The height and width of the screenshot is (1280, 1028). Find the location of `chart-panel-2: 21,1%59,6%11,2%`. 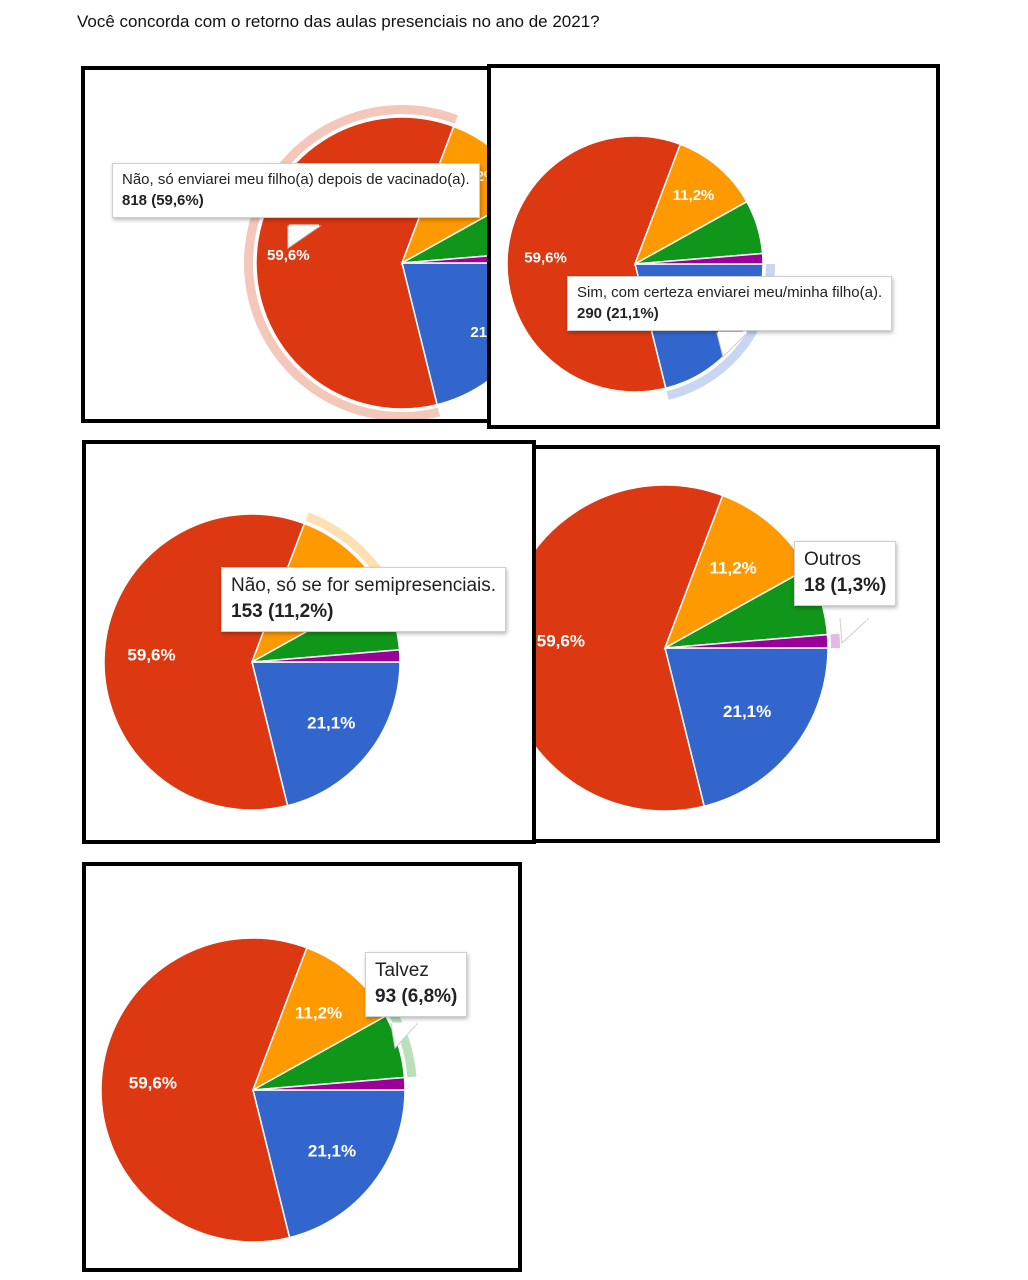

chart-panel-2: 21,1%59,6%11,2% is located at coordinates (713, 246).